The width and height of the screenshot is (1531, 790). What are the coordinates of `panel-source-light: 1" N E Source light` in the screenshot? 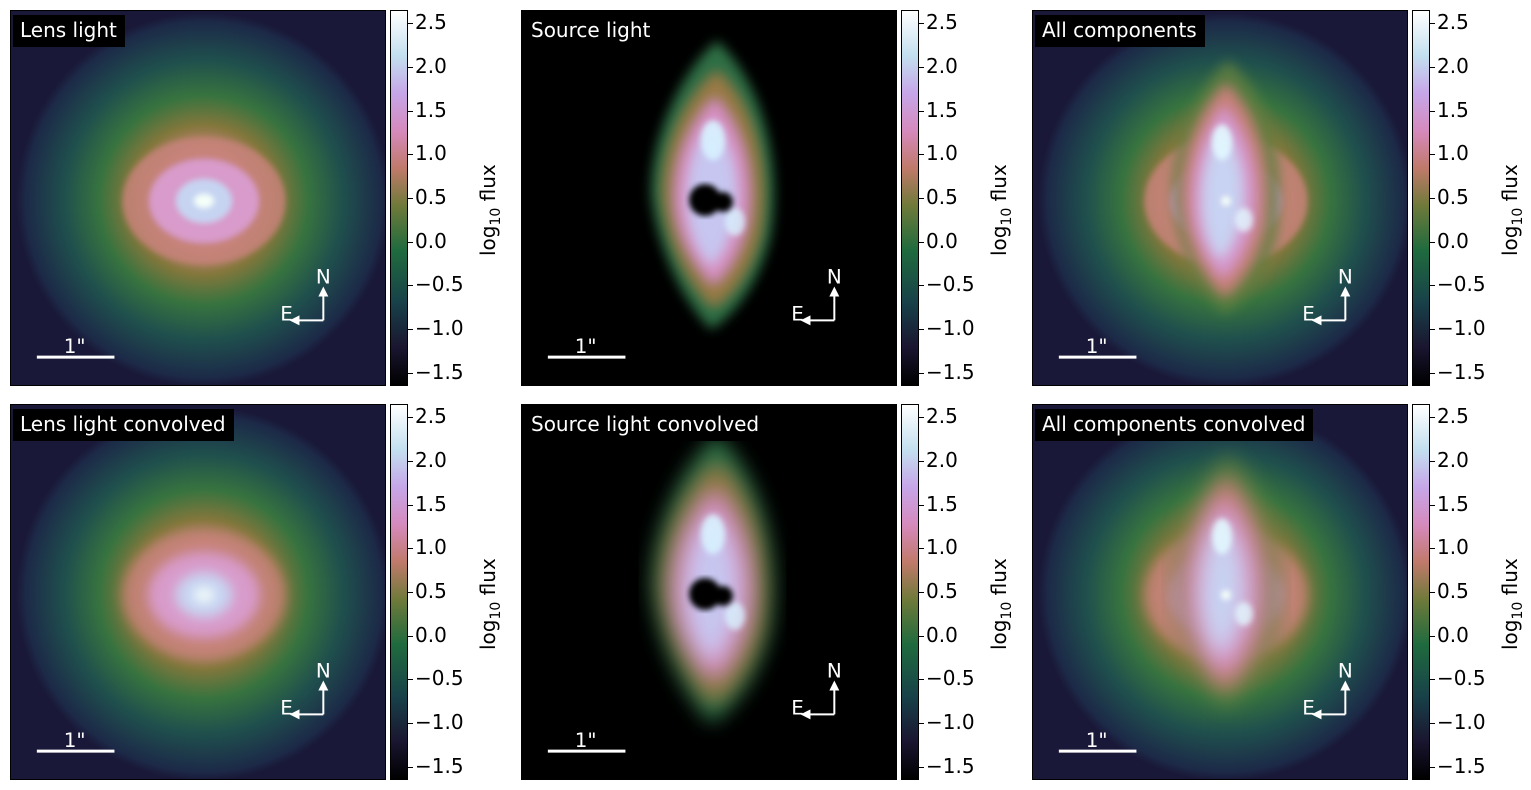 It's located at (709, 198).